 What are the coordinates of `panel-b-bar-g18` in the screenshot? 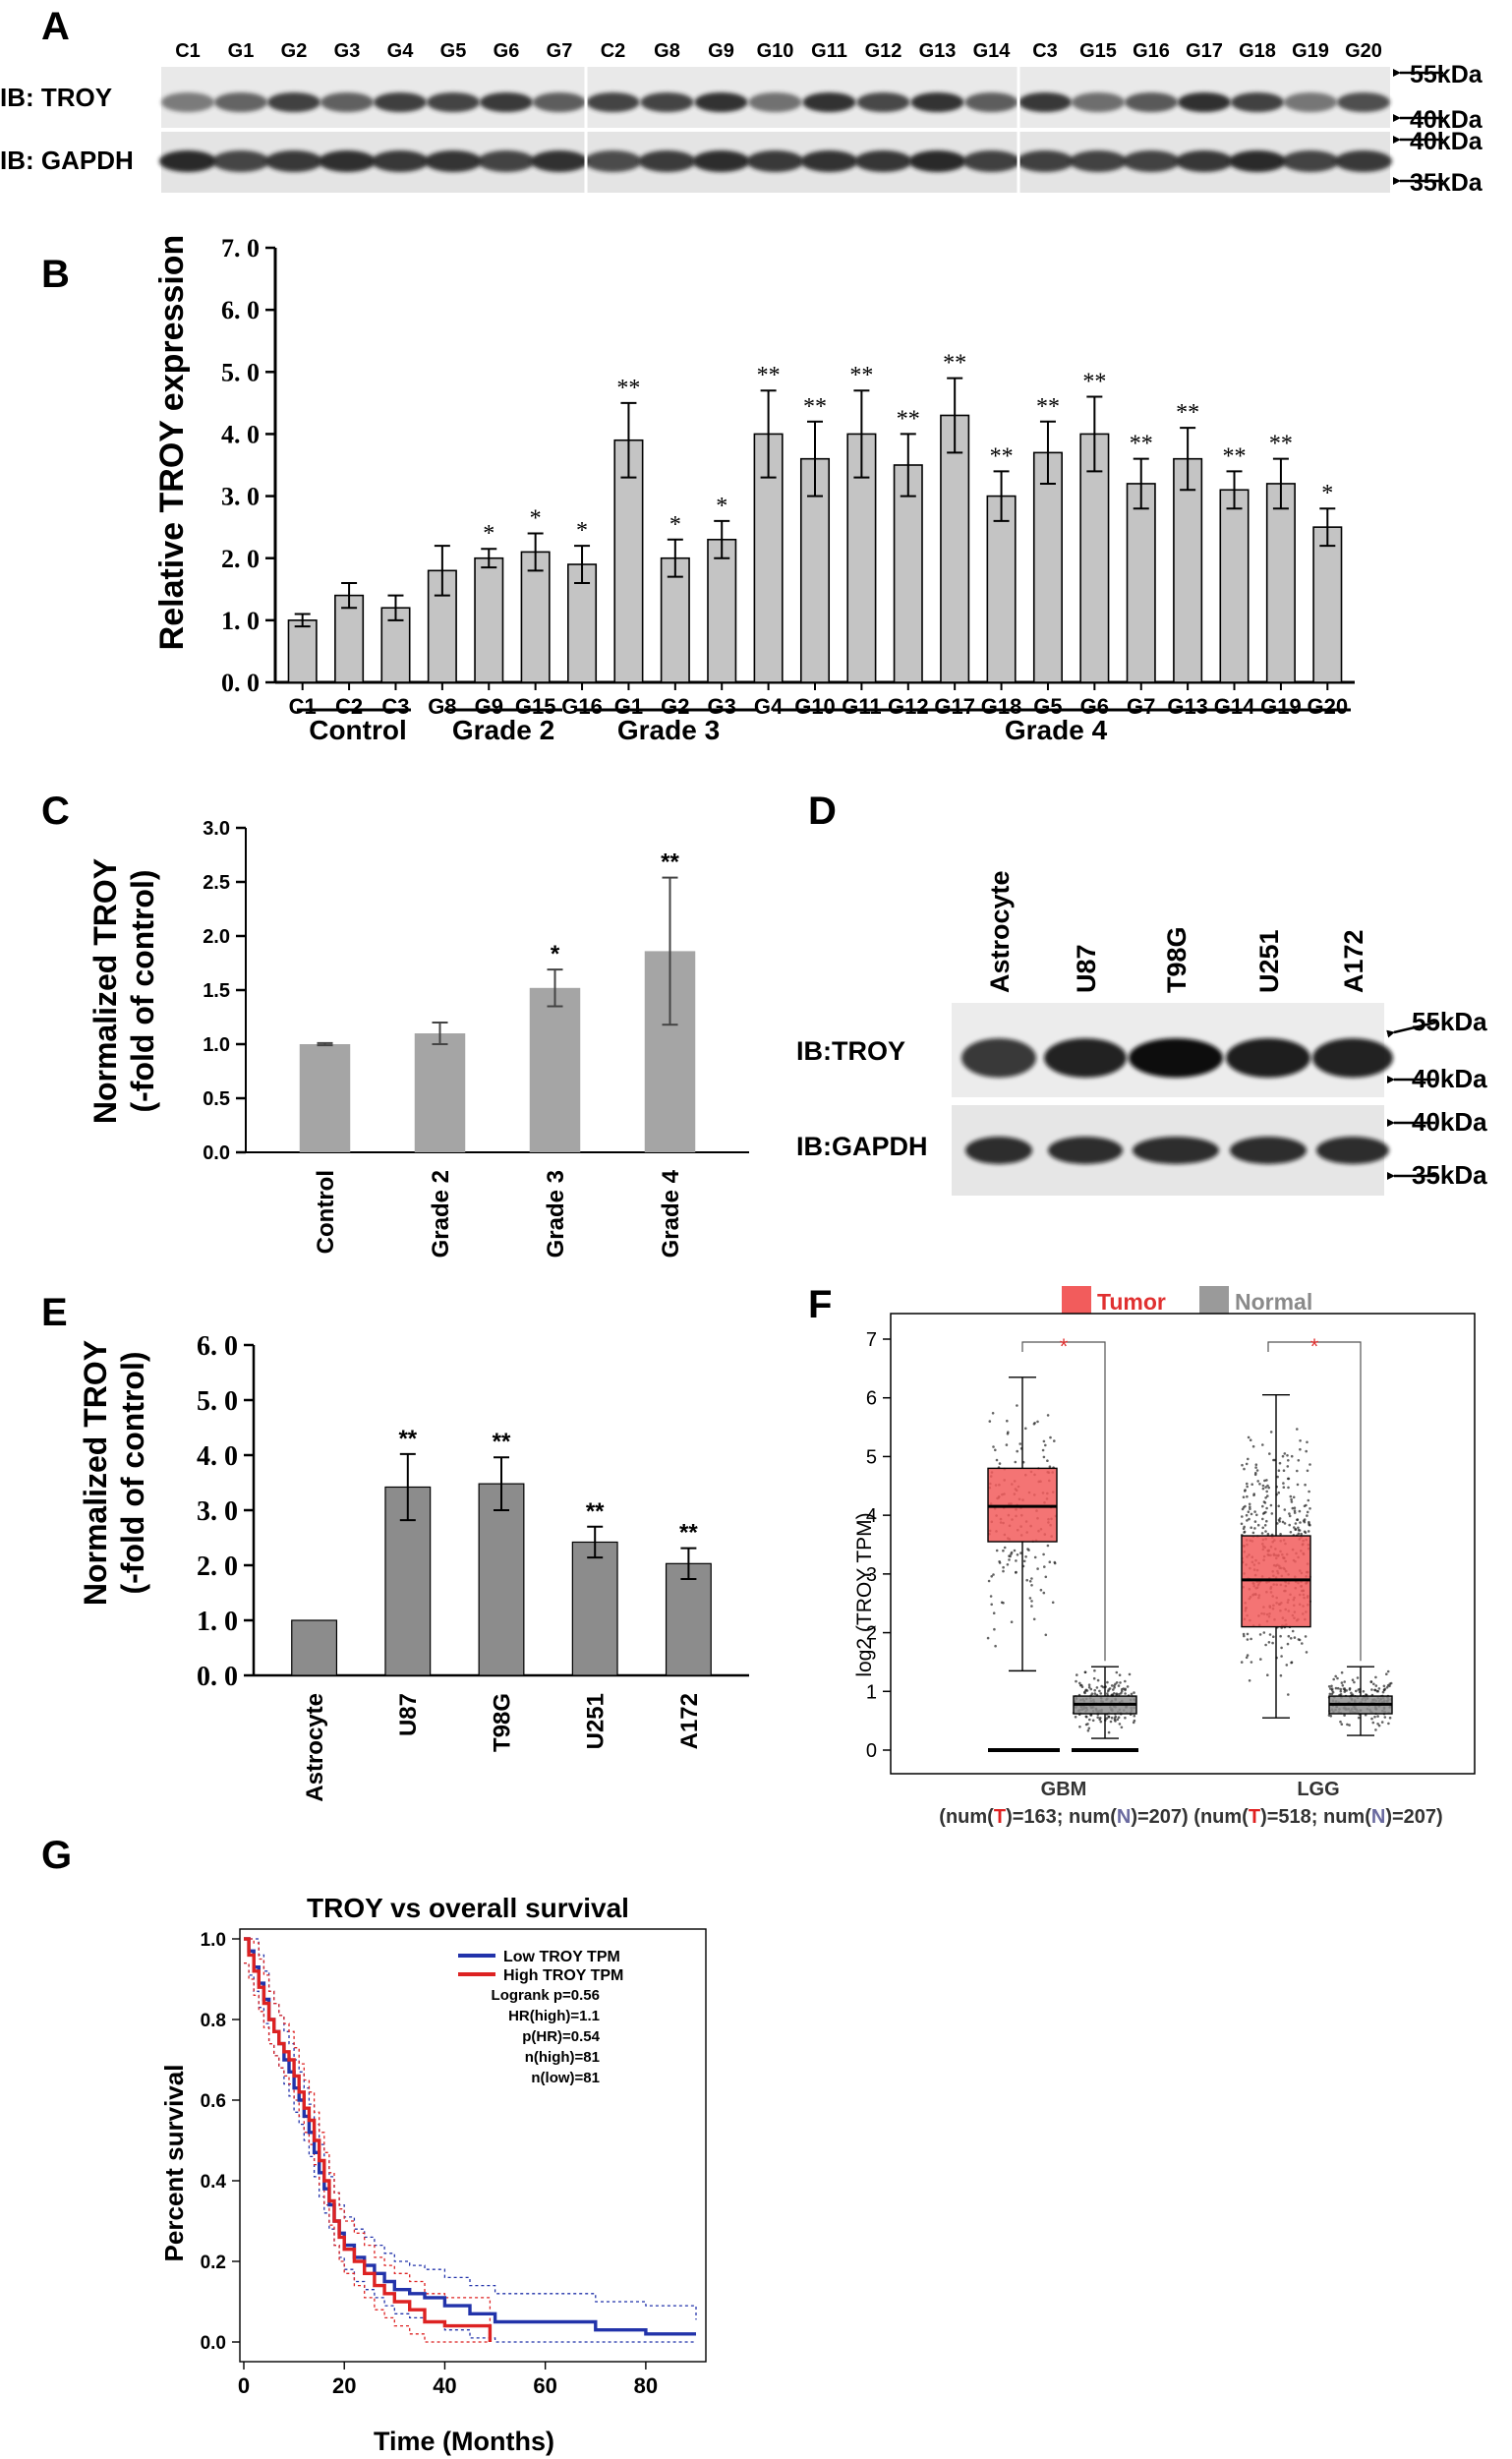 It's located at (1001, 589).